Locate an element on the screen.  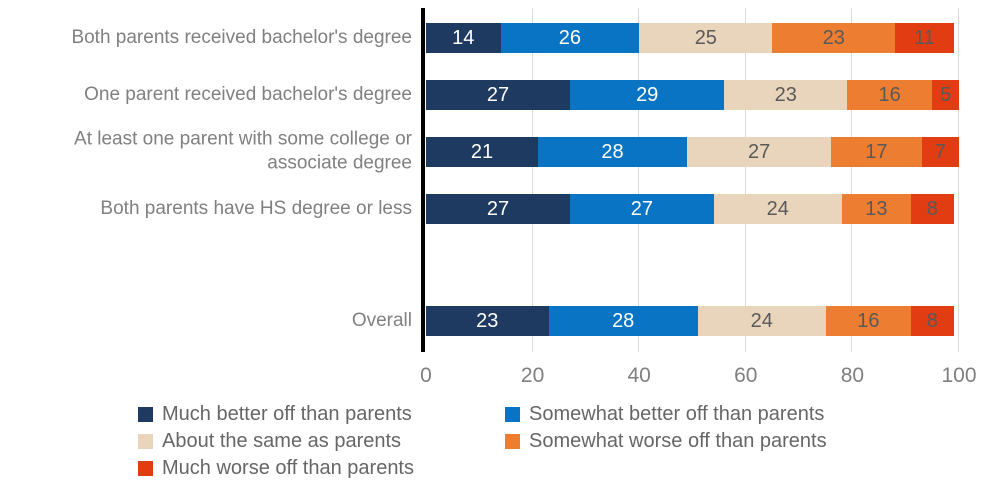
bar-row: 23 28 24 16 8 is located at coordinates (690, 321).